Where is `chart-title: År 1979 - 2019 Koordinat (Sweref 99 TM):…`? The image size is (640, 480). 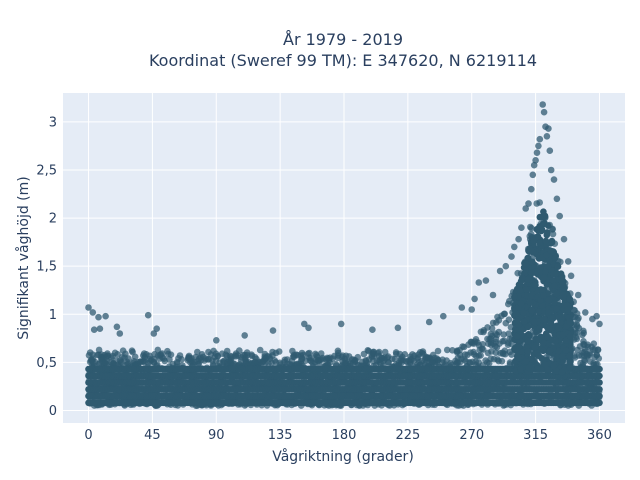
chart-title: År 1979 - 2019 Koordinat (Sweref 99 TM):… is located at coordinates (343, 50).